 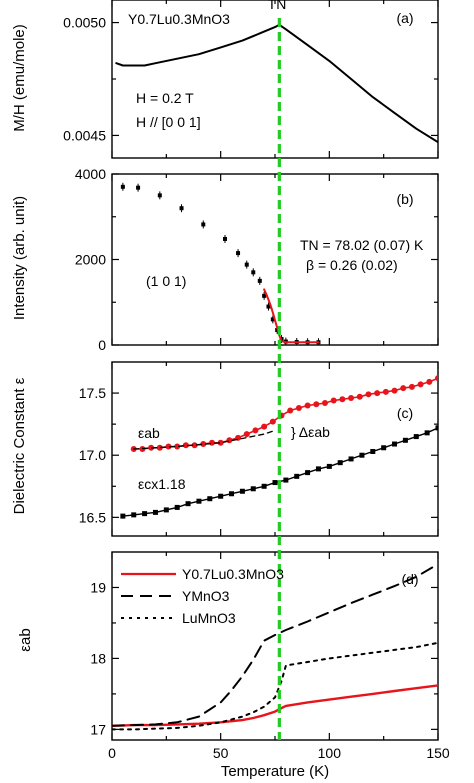 What do you see at coordinates (84, 23) in the screenshot?
I see `y-tick-label: 0.0050` at bounding box center [84, 23].